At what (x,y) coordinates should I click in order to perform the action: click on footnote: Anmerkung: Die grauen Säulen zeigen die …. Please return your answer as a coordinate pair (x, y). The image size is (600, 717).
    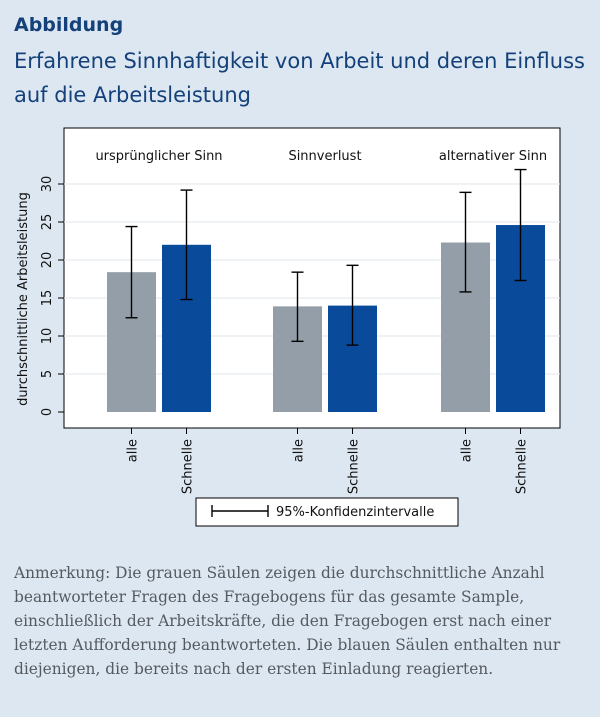
    Looking at the image, I should click on (287, 621).